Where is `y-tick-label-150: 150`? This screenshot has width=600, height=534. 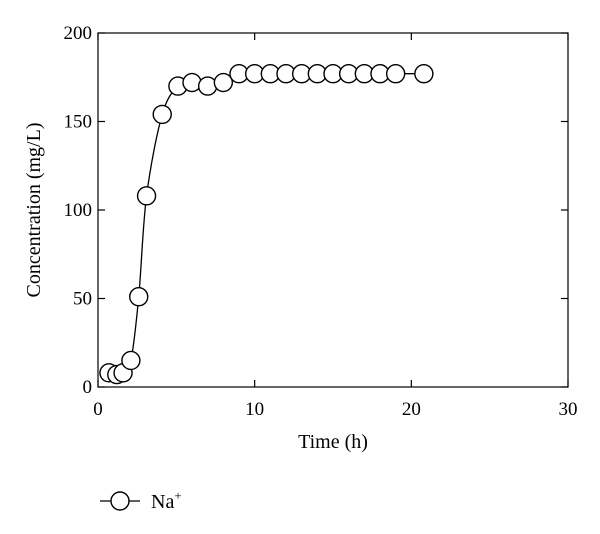
y-tick-label-150: 150 is located at coordinates (78, 122).